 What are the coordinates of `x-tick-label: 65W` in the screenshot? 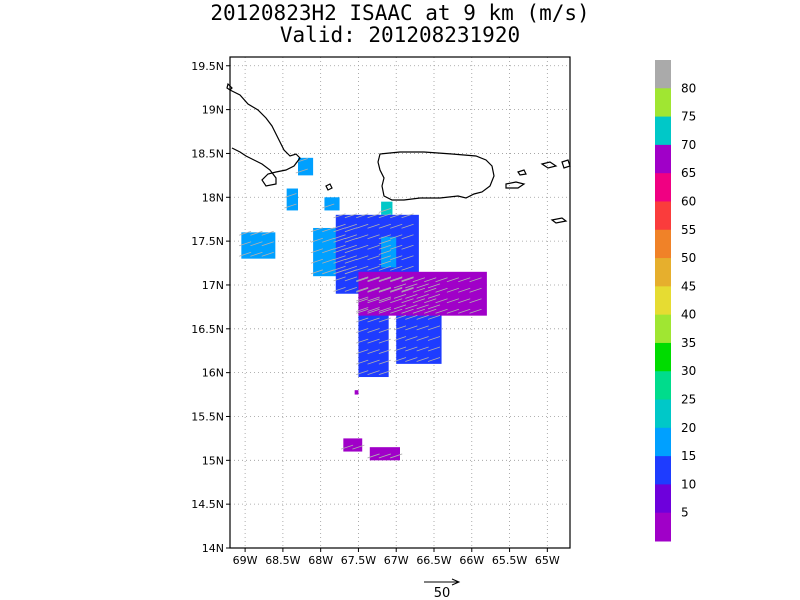 It's located at (547, 560).